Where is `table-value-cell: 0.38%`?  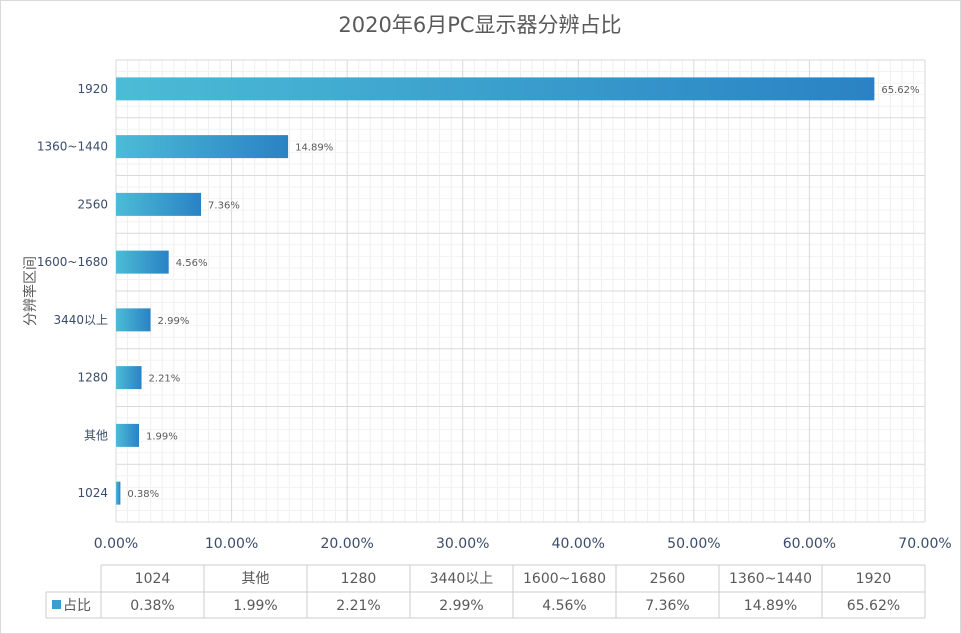
table-value-cell: 0.38% is located at coordinates (152, 606).